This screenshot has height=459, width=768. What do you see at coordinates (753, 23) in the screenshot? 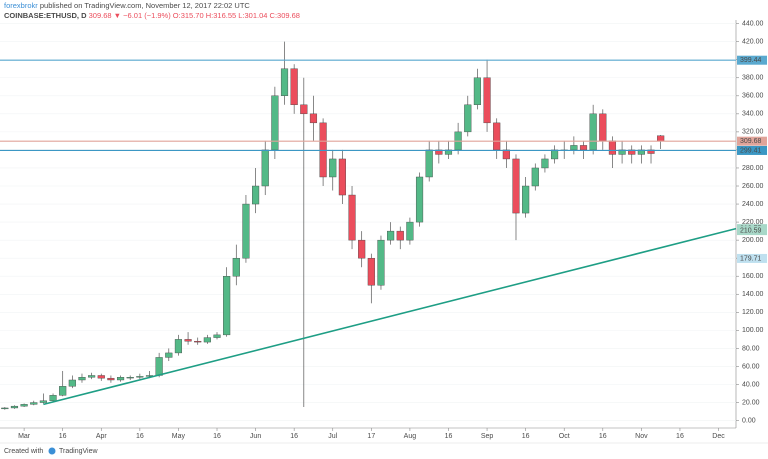
I see `y-tick-label: 440.00` at bounding box center [753, 23].